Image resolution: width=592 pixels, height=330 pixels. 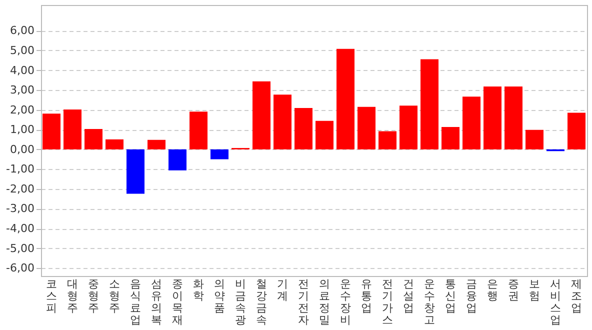 What do you see at coordinates (240, 302) in the screenshot?
I see `x-tick-label: 비금속광` at bounding box center [240, 302].